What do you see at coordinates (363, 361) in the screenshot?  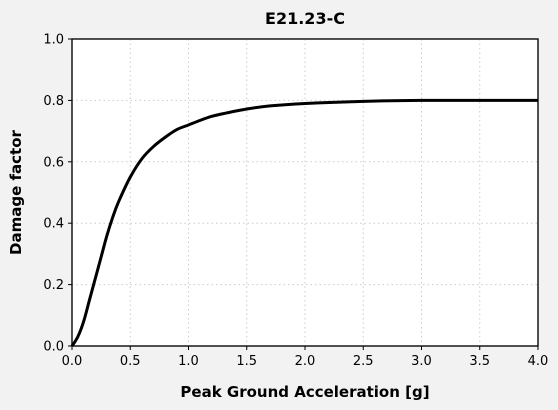 I see `x-tick-label: 2.5` at bounding box center [363, 361].